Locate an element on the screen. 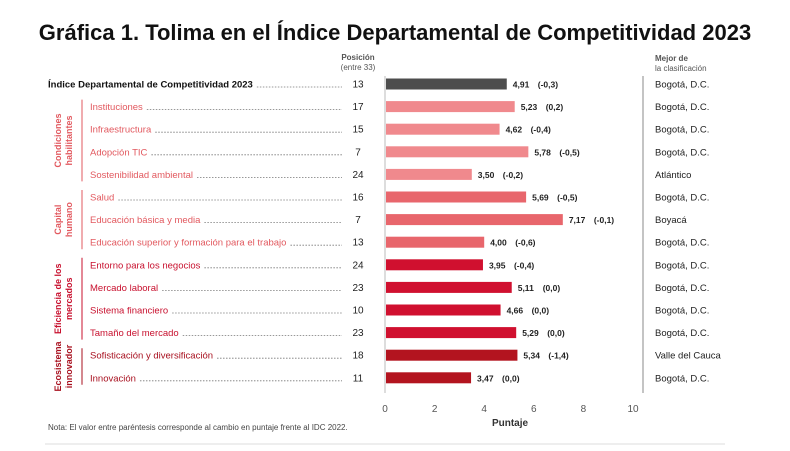 Image resolution: width=790 pixels, height=451 pixels. position-header-line2: (entre 33) is located at coordinates (358, 67).